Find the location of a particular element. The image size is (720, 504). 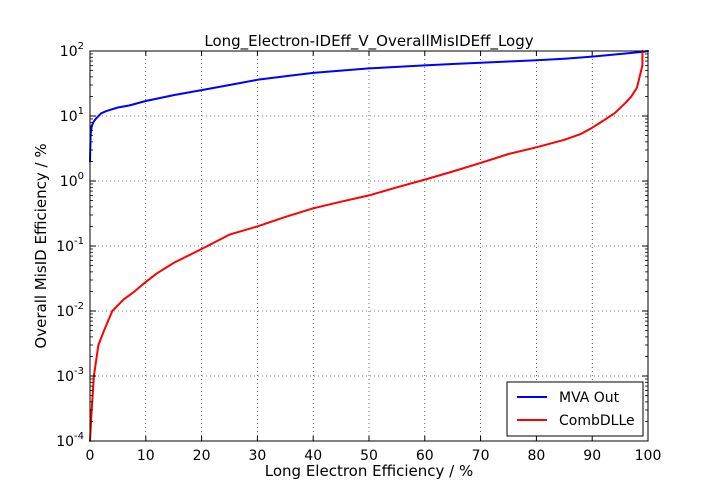

x-tick-label: 0 is located at coordinates (90, 456).